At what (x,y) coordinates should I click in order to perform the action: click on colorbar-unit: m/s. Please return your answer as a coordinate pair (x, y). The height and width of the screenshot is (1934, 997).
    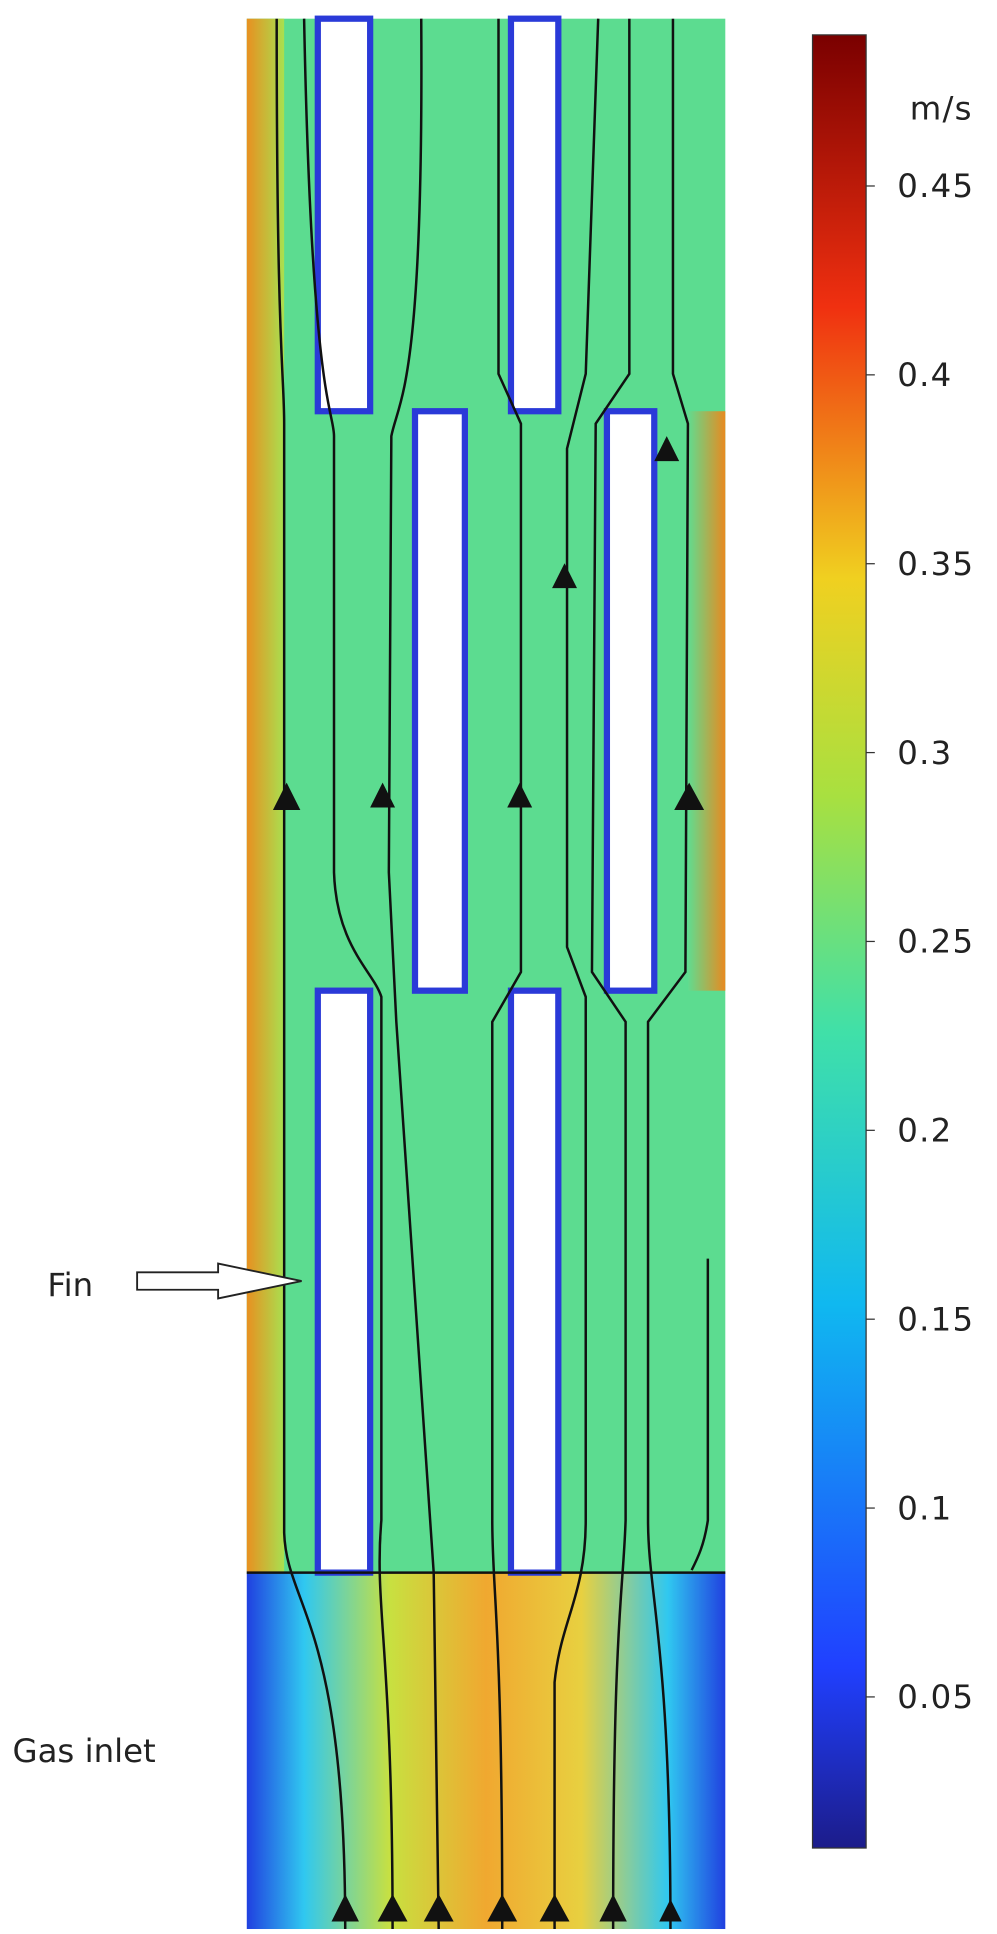
    Looking at the image, I should click on (941, 109).